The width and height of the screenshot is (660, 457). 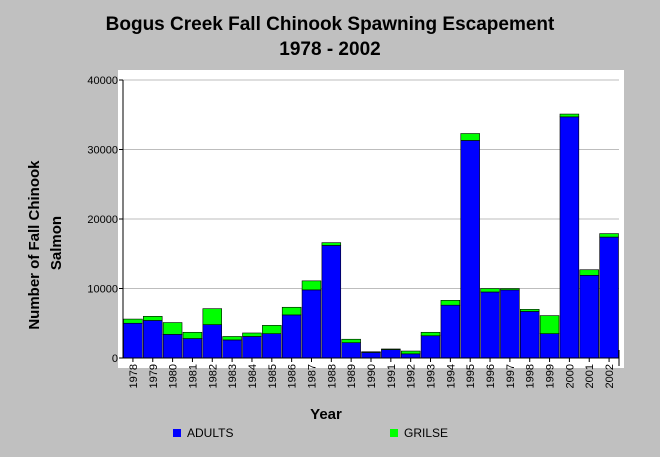 What do you see at coordinates (272, 329) in the screenshot?
I see `bar-grilse-1985` at bounding box center [272, 329].